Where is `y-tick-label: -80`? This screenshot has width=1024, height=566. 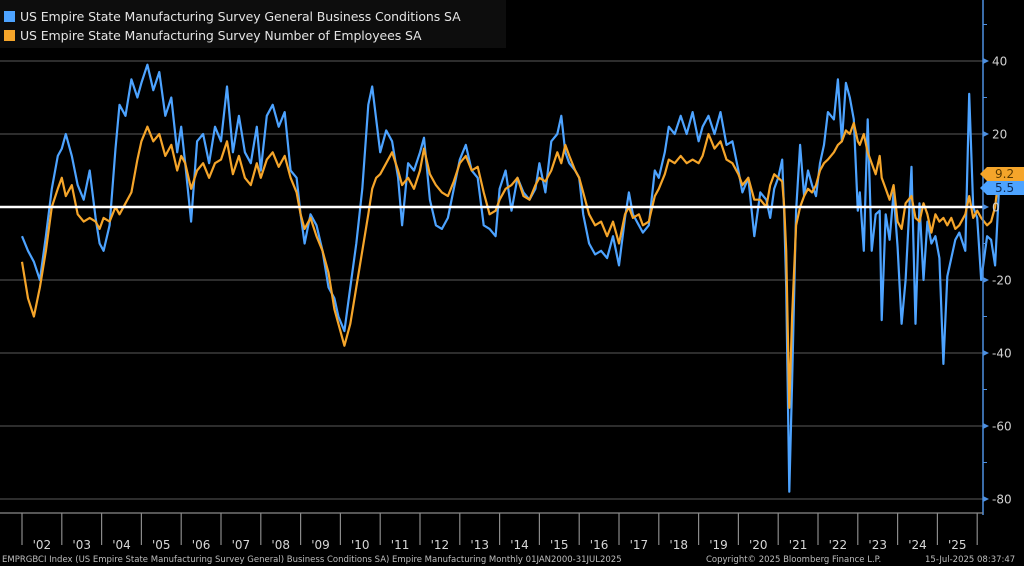
y-tick-label: -80 is located at coordinates (1002, 500).